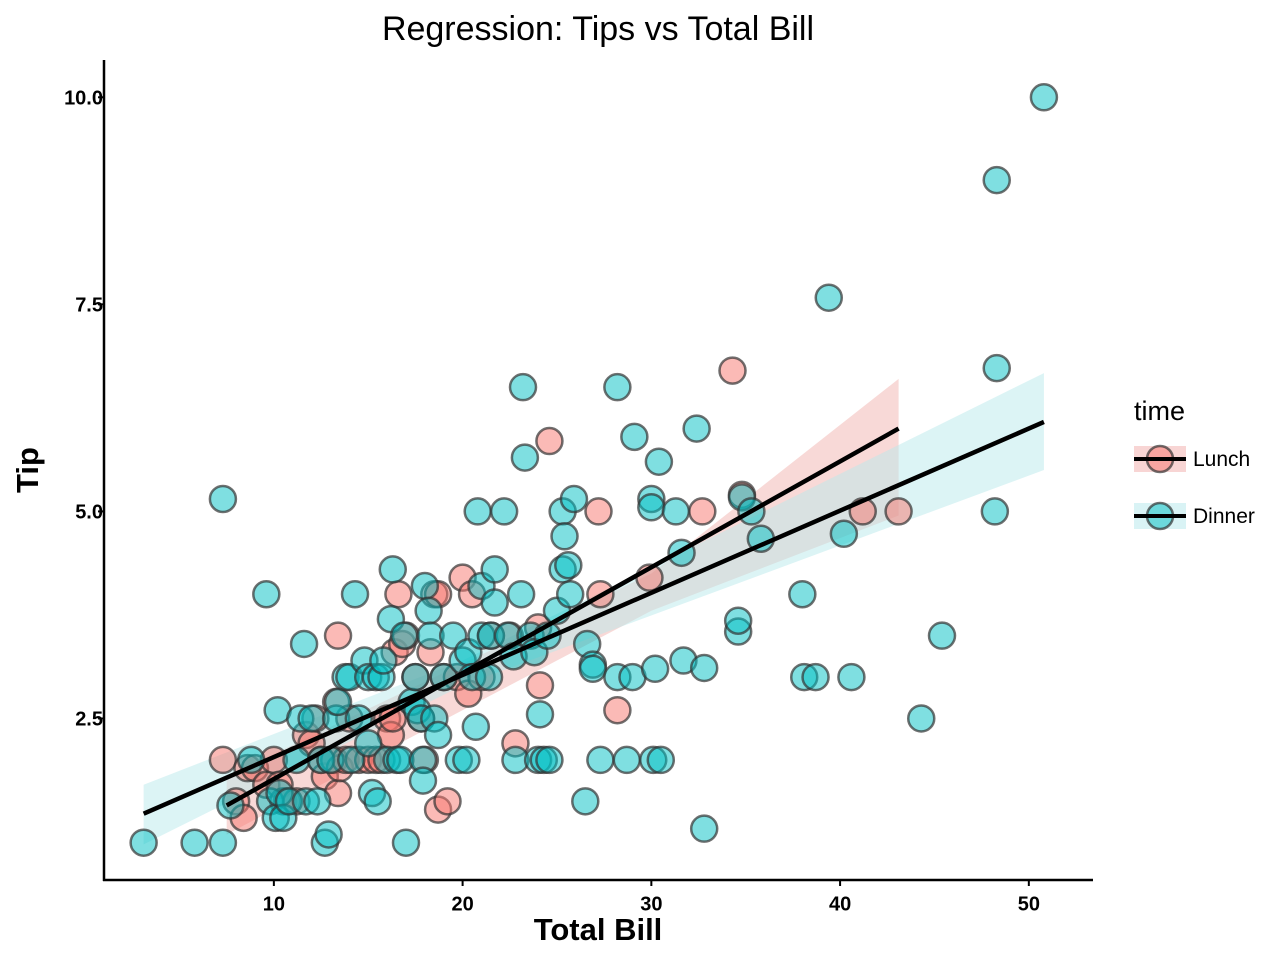  What do you see at coordinates (89, 305) in the screenshot?
I see `y-tick-label: 7.5` at bounding box center [89, 305].